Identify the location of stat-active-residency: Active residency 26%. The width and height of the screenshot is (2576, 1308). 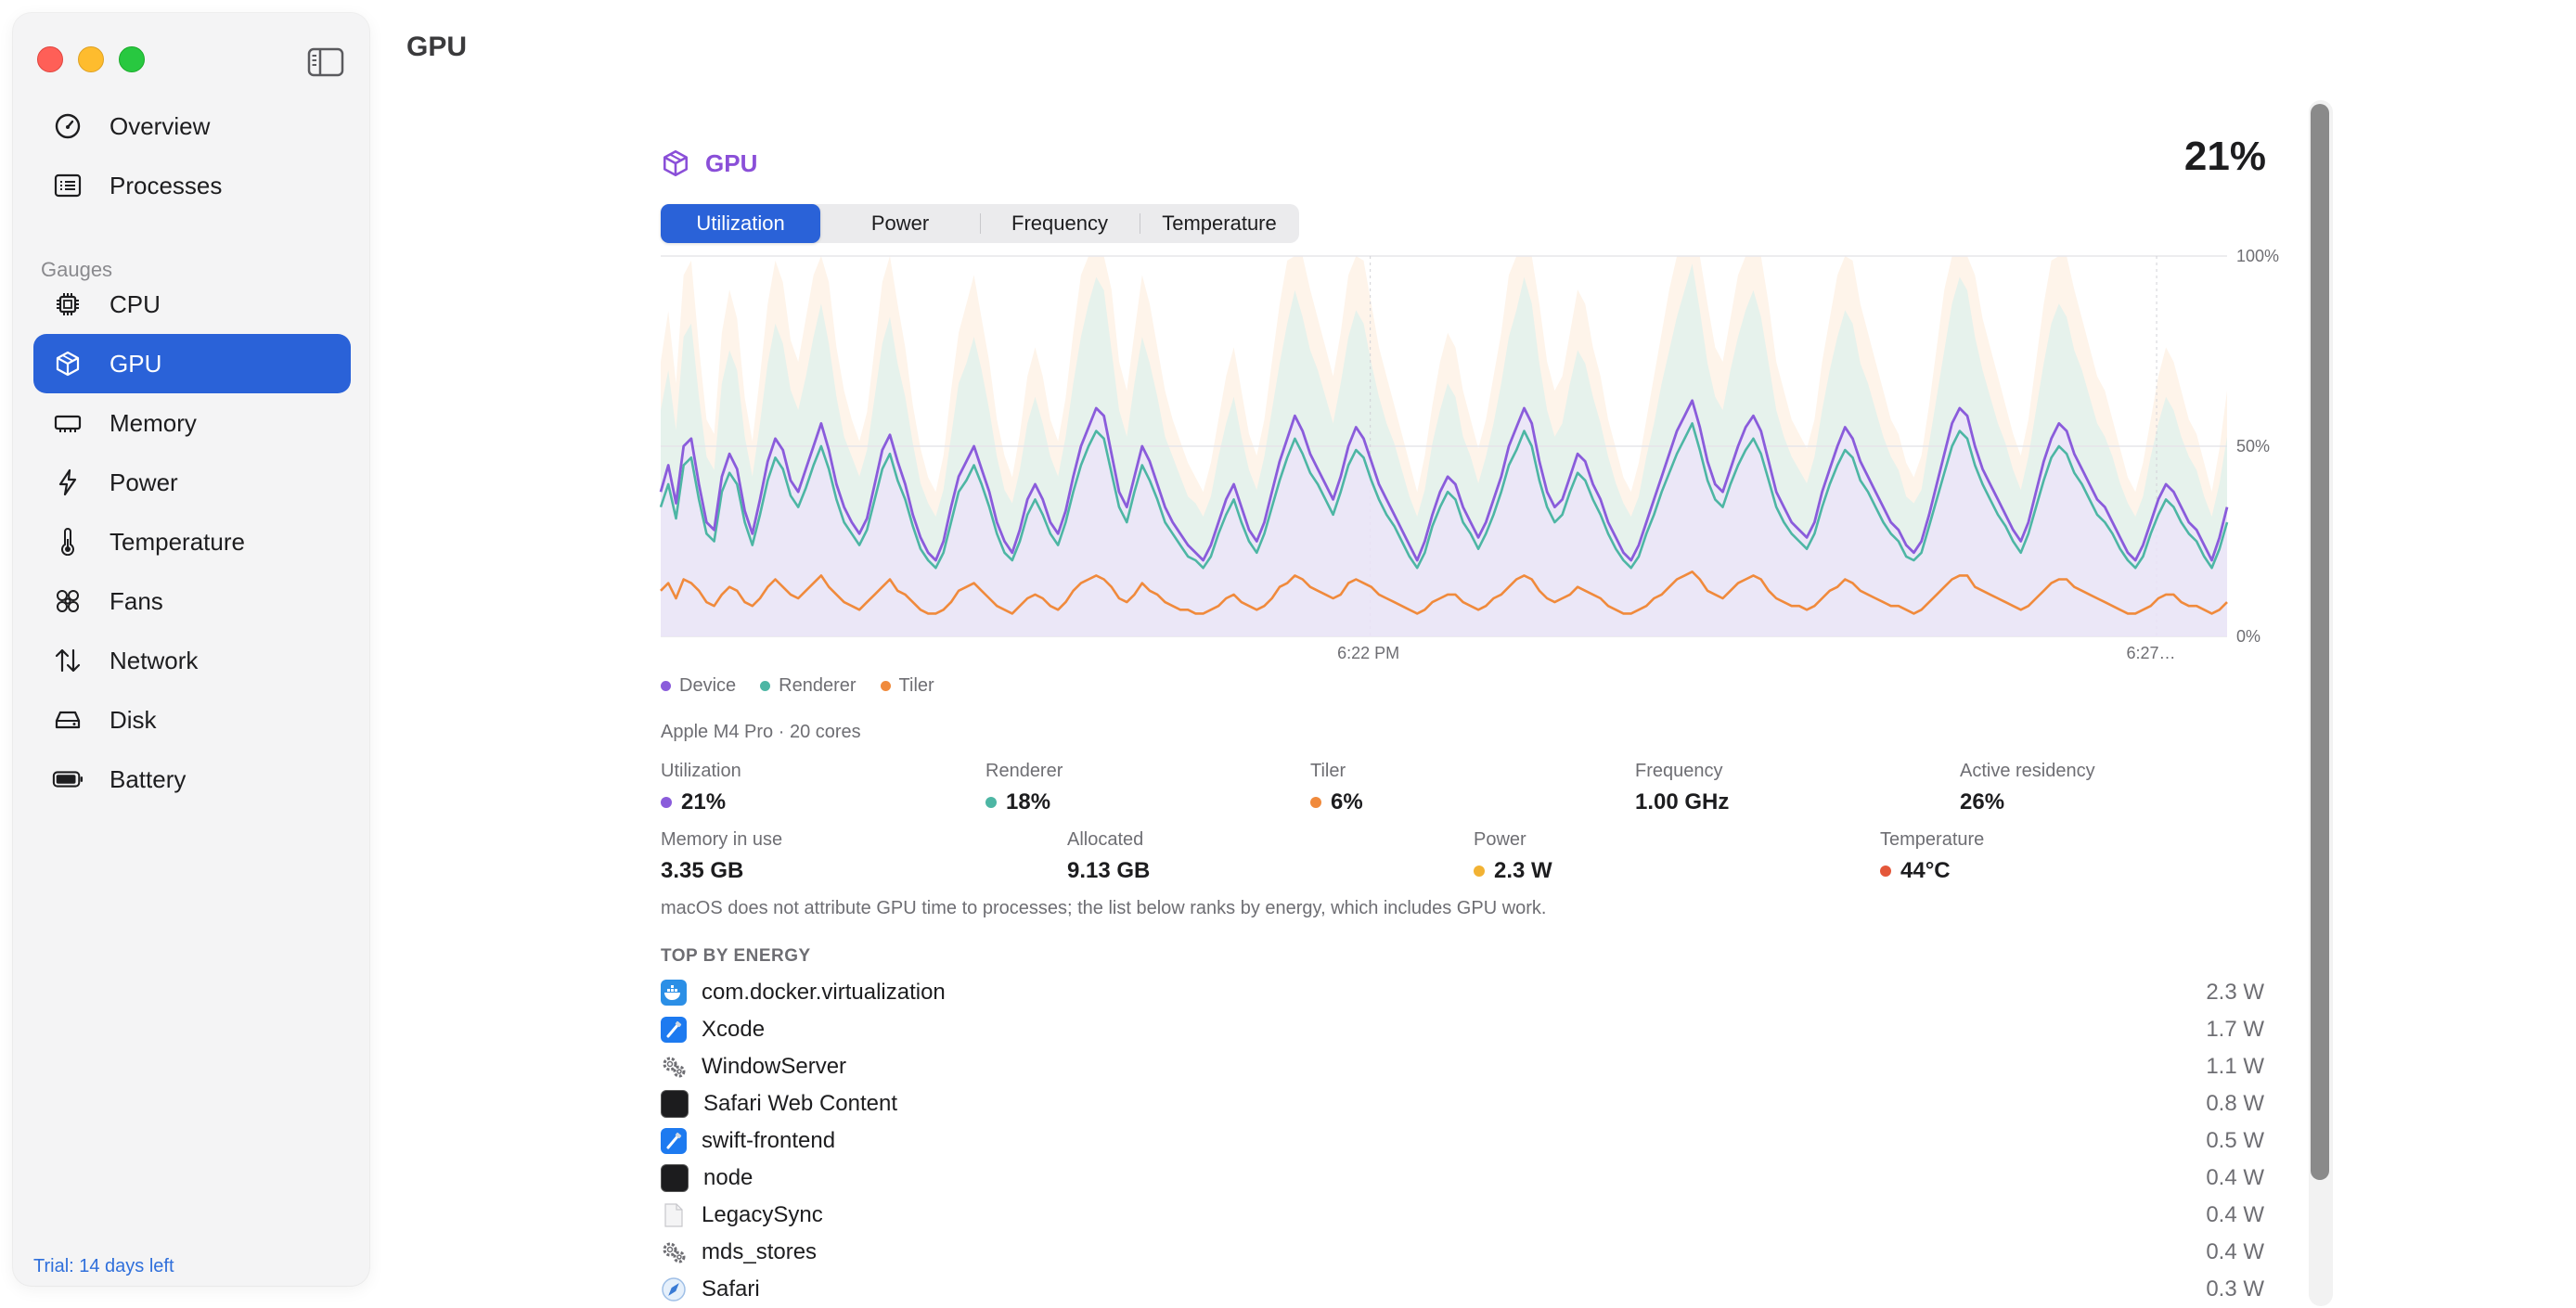
(2028, 787).